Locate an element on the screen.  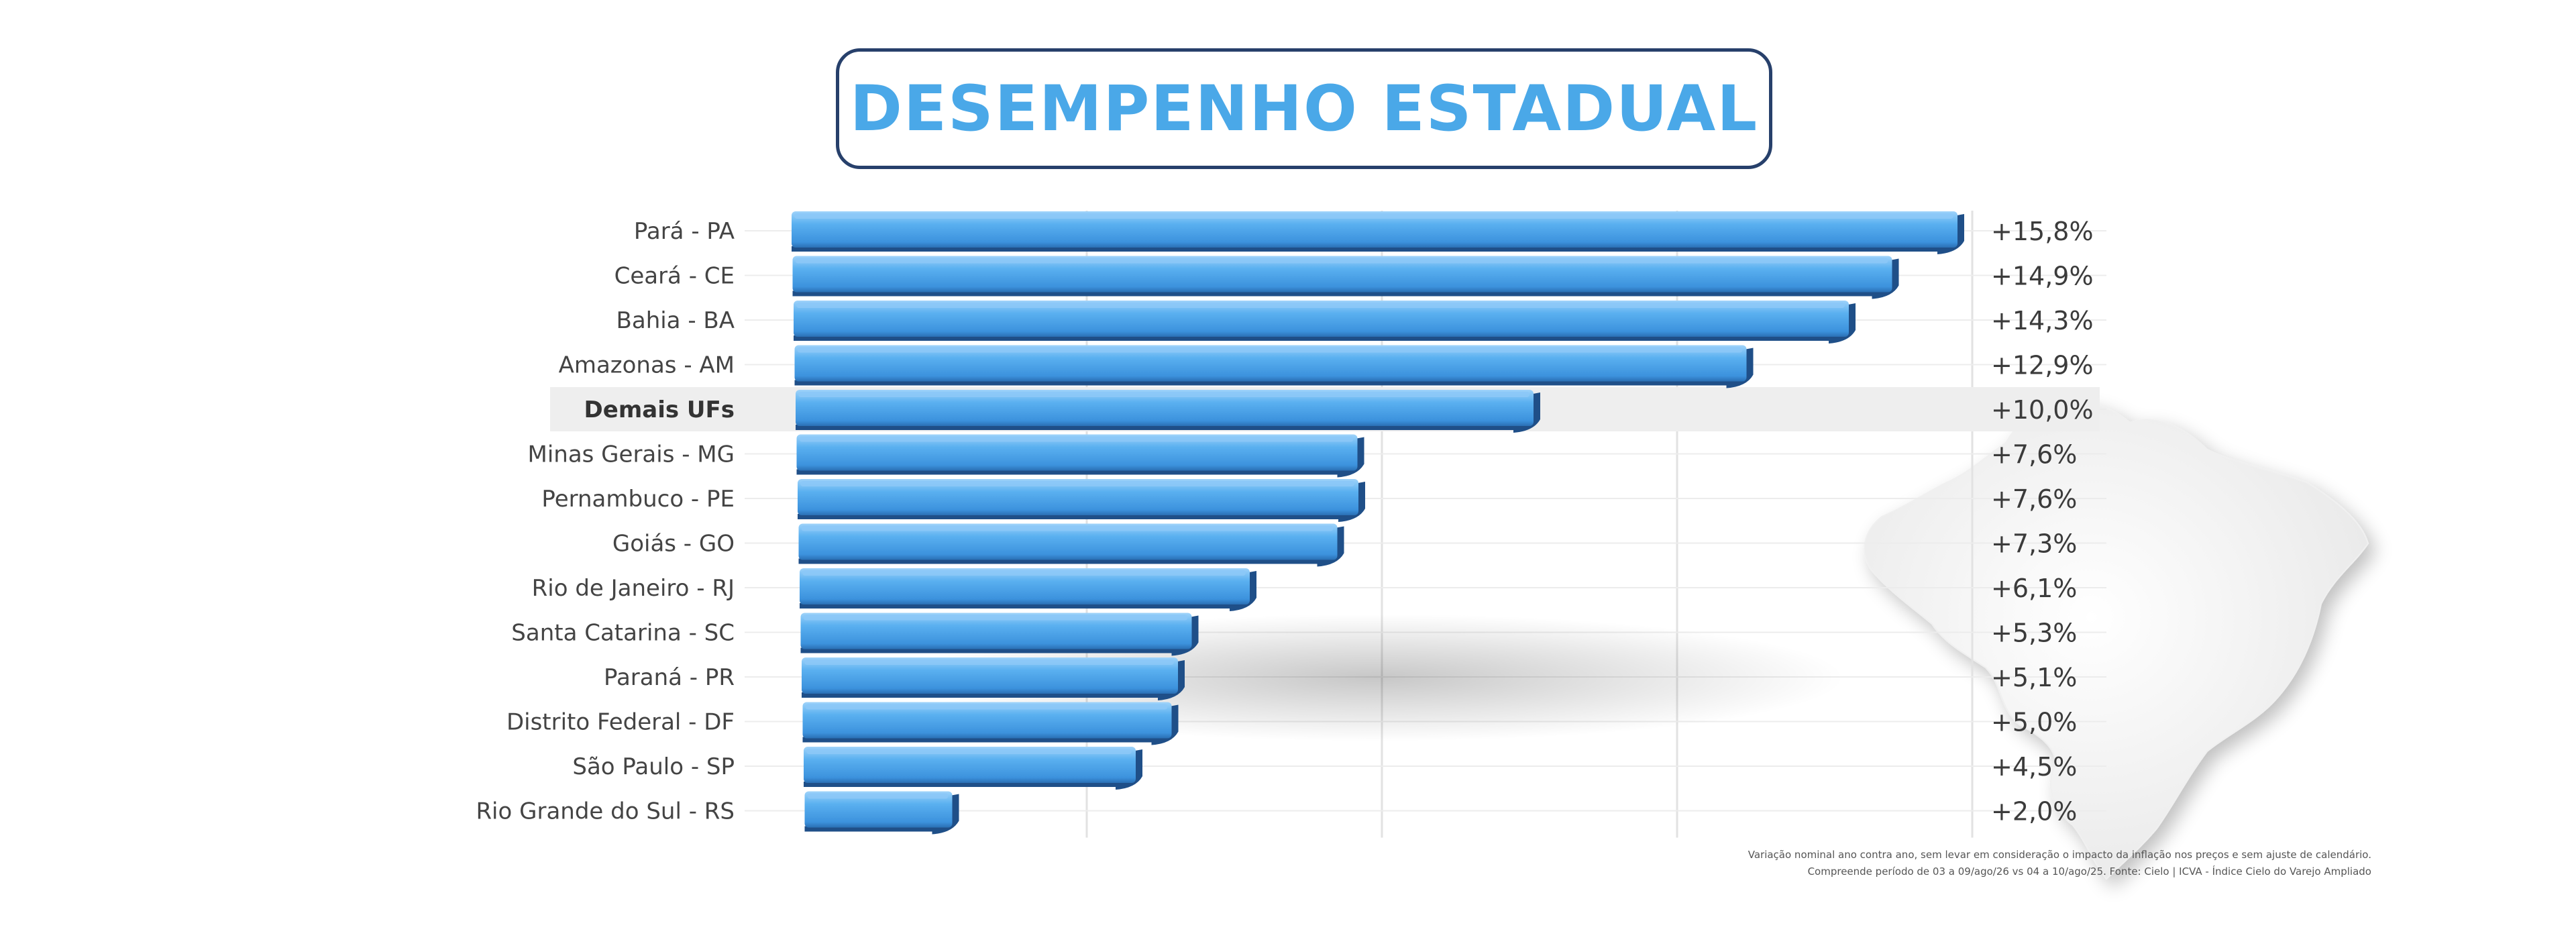
value-label-8: +6,1% is located at coordinates (2034, 588).